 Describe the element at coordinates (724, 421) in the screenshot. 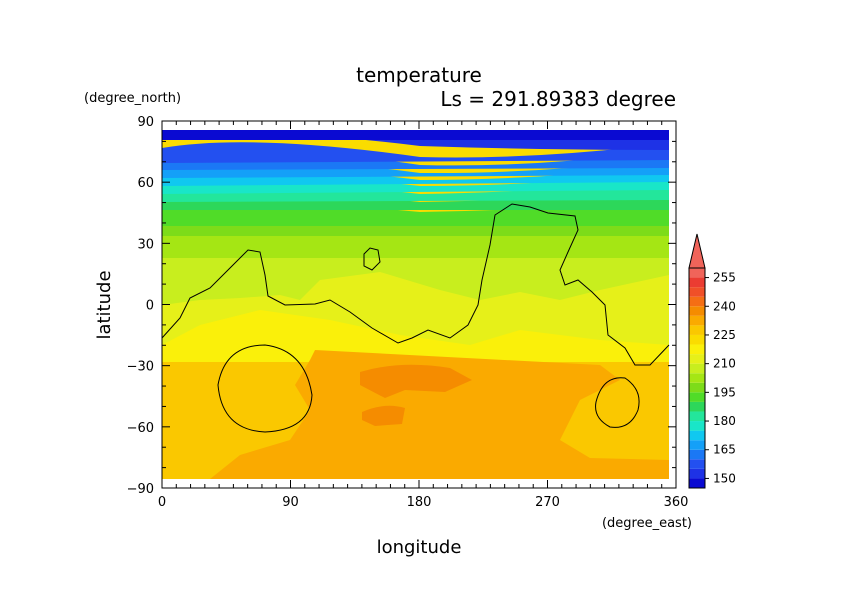

I see `colorbar-tick-label: 180` at that location.